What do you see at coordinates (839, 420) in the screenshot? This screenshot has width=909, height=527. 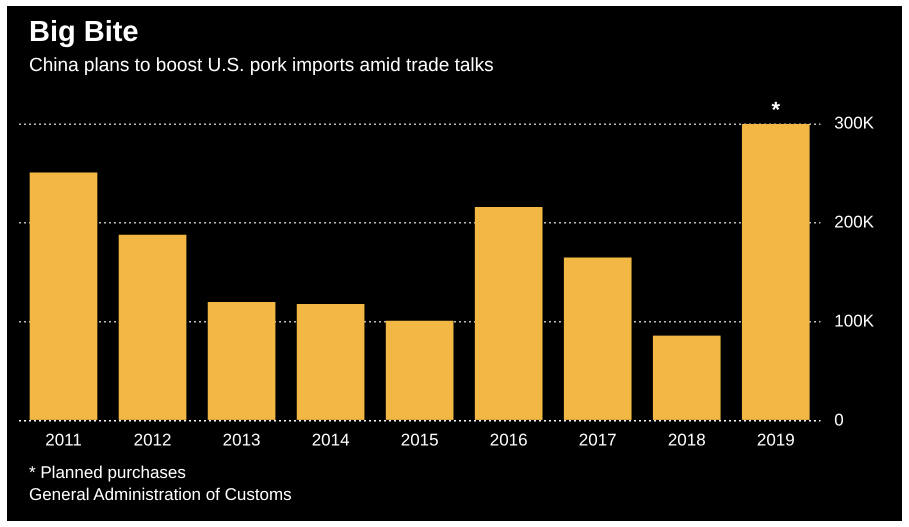 I see `y-tick-label: 0` at bounding box center [839, 420].